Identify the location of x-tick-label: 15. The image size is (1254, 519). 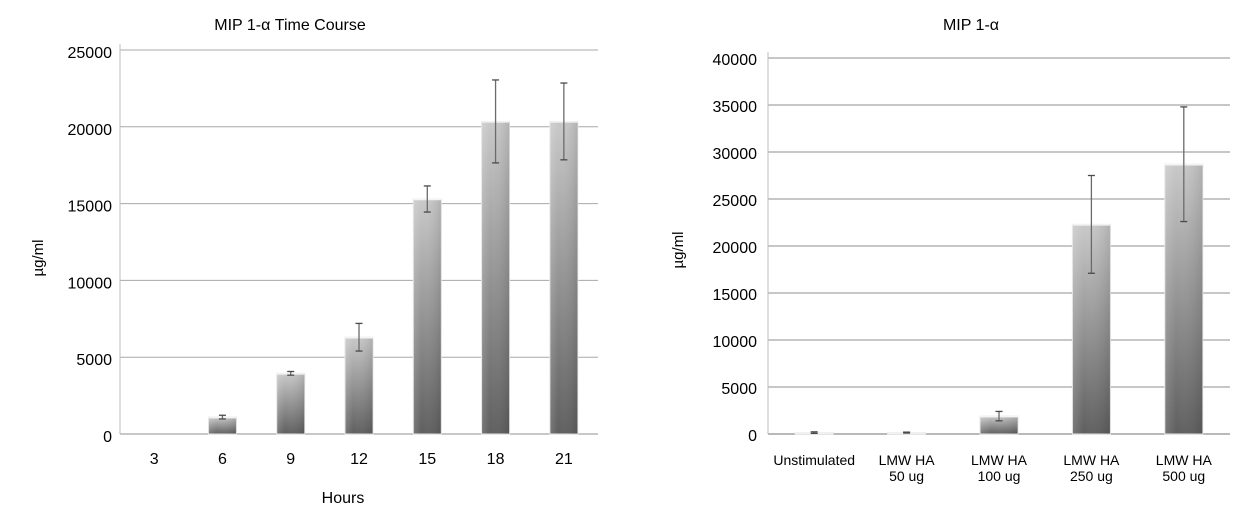
(427, 459).